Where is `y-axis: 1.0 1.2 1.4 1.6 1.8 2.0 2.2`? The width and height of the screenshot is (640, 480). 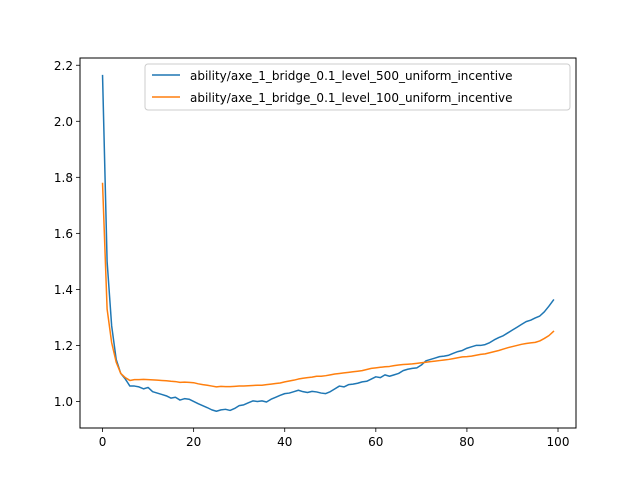
y-axis: 1.0 1.2 1.4 1.6 1.8 2.0 2.2 is located at coordinates (67, 234).